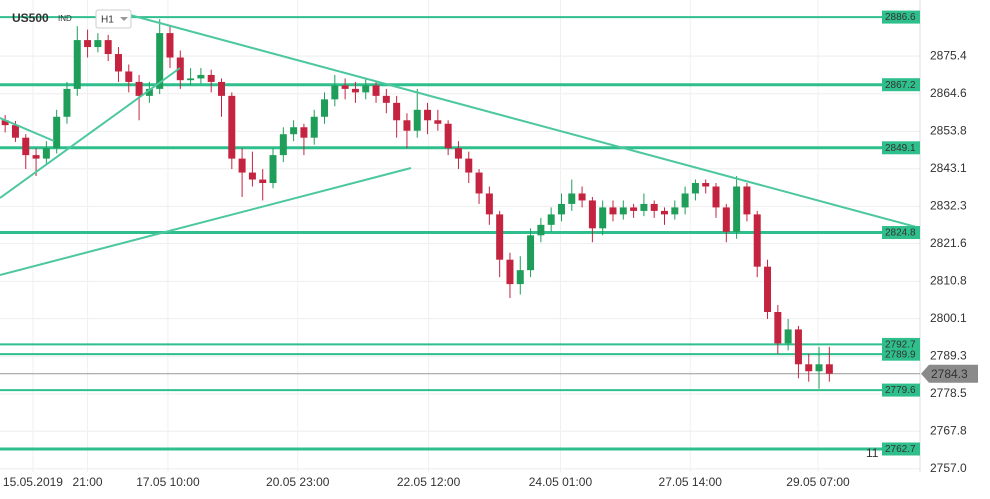  Describe the element at coordinates (691, 482) in the screenshot. I see `x-tick-label: 27.05 14:00` at that location.